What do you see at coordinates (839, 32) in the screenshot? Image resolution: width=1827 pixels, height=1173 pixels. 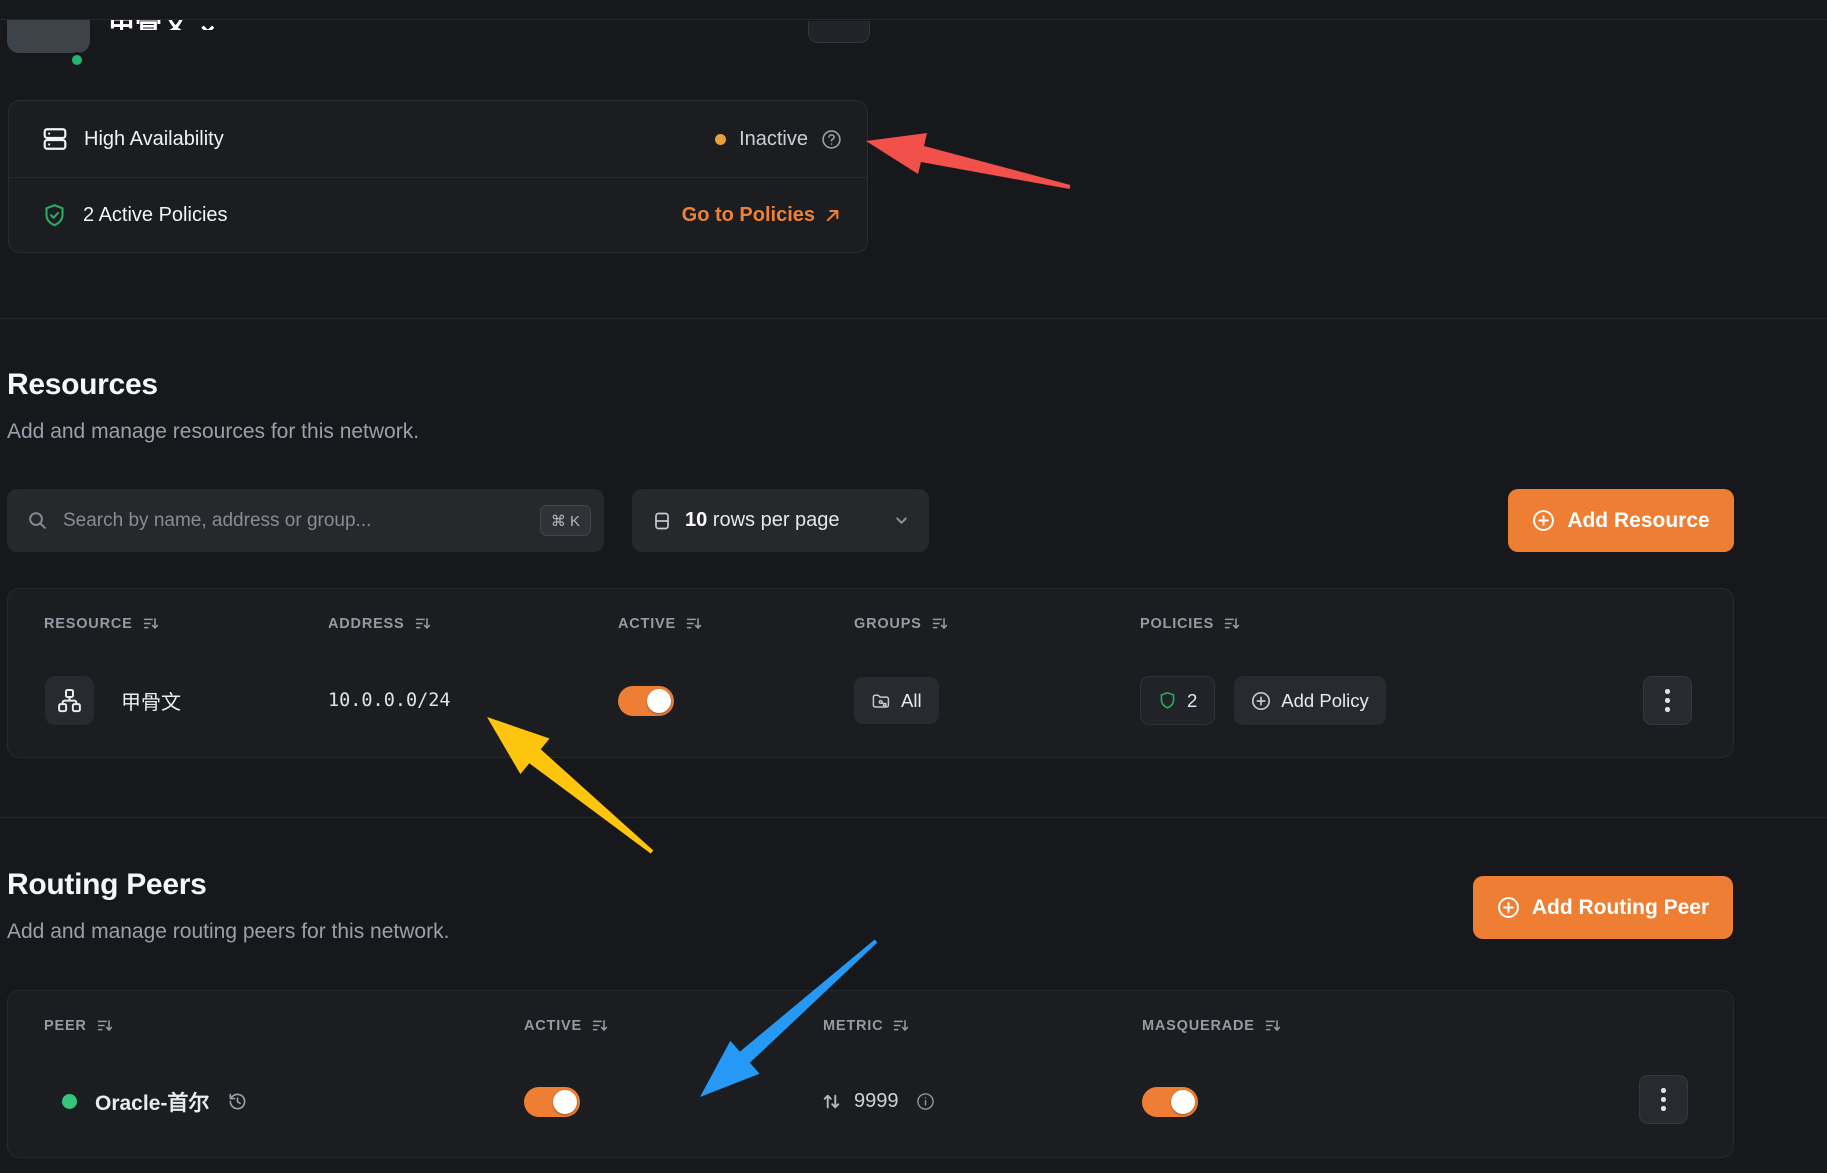 I see `clipped-button` at bounding box center [839, 32].